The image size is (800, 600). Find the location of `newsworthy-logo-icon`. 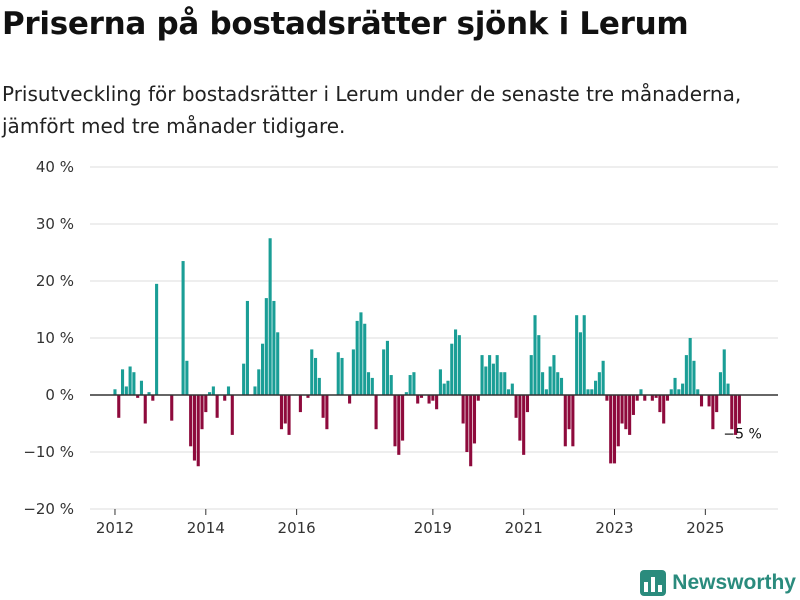

newsworthy-logo-icon is located at coordinates (653, 583).